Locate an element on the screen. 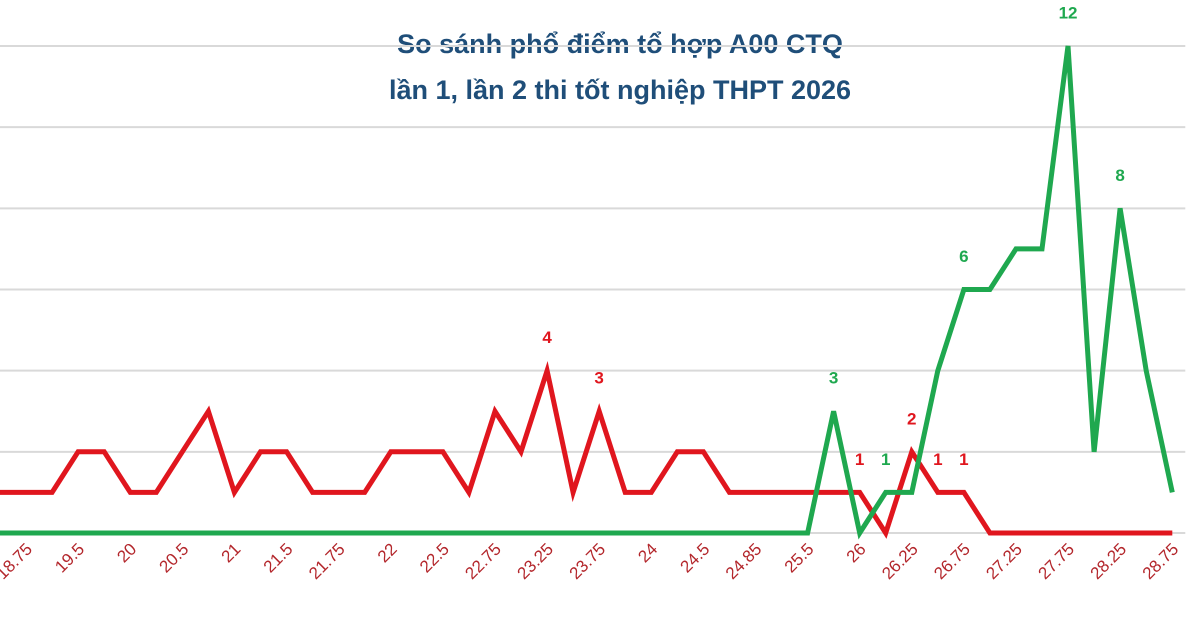 Image resolution: width=1200 pixels, height=635 pixels. x-tick-label: 28.75 is located at coordinates (1161, 562).